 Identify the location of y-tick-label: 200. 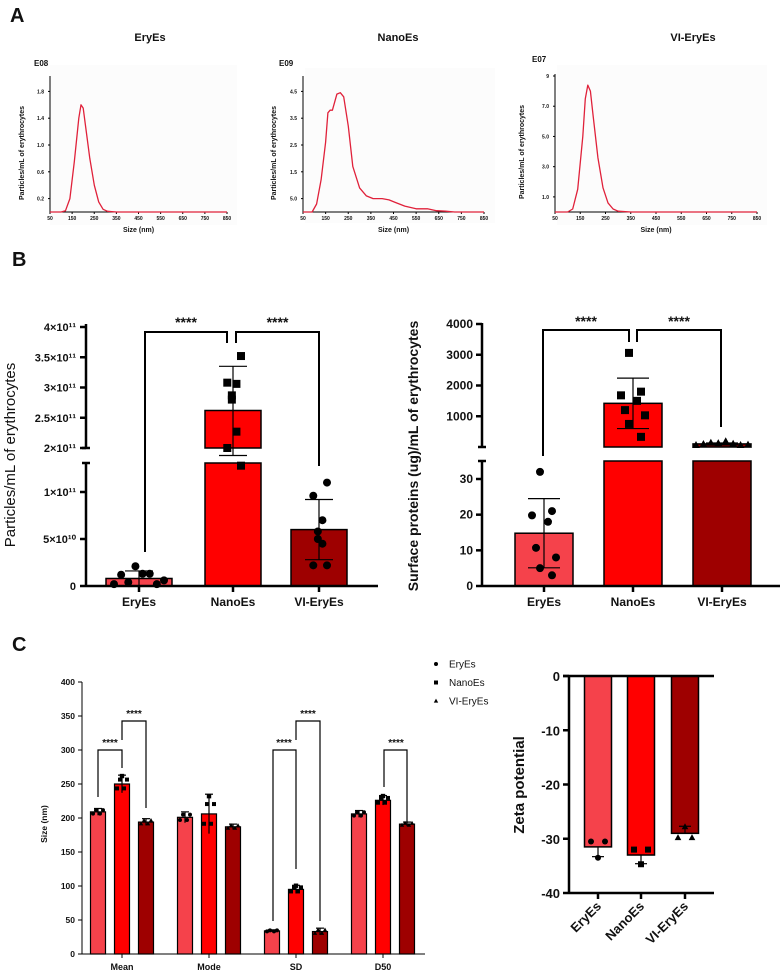
(68, 818).